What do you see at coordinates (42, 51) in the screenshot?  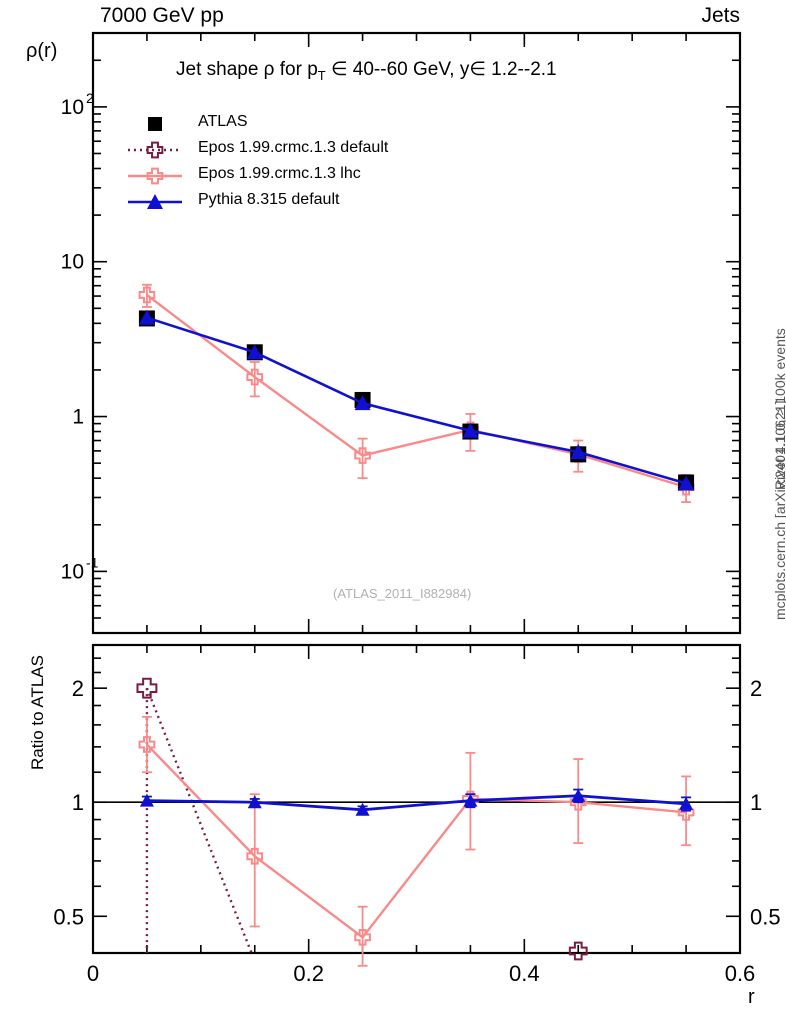 I see `main-y-axis-title: ρ(r)` at bounding box center [42, 51].